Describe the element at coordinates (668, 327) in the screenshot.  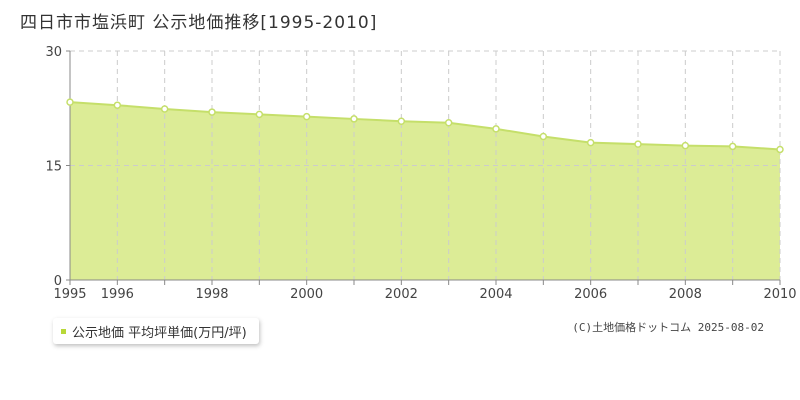
I see `credit: (C)土地価格ドットコム 2025-08-02` at that location.